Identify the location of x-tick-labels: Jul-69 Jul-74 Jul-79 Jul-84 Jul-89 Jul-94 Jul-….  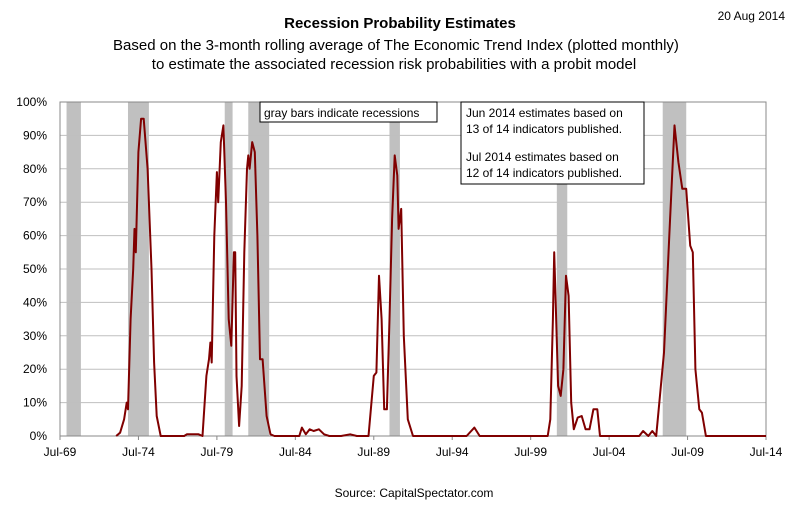
(413, 447).